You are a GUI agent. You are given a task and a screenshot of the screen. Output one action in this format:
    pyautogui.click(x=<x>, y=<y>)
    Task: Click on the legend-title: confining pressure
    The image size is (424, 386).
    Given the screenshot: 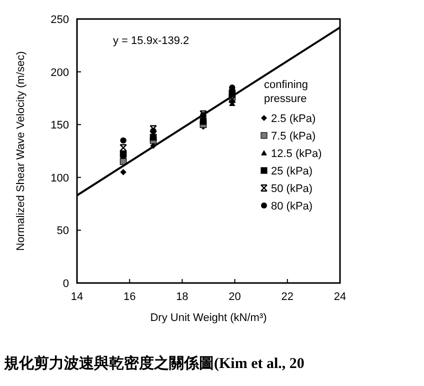 What is the action you would take?
    pyautogui.click(x=286, y=92)
    